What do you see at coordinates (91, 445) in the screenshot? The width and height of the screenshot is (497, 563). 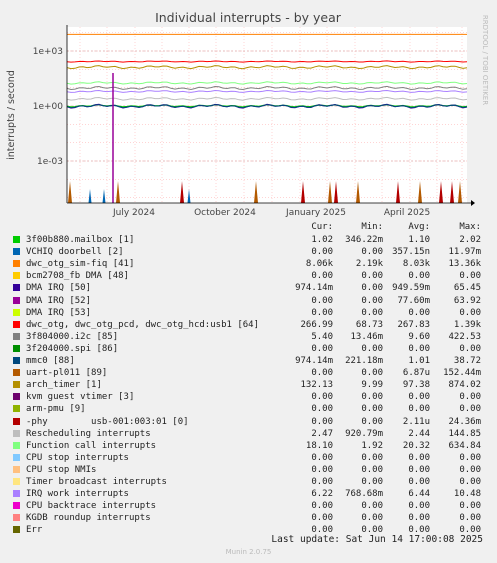 I see `legend-series-name: Function call interrupts` at bounding box center [91, 445].